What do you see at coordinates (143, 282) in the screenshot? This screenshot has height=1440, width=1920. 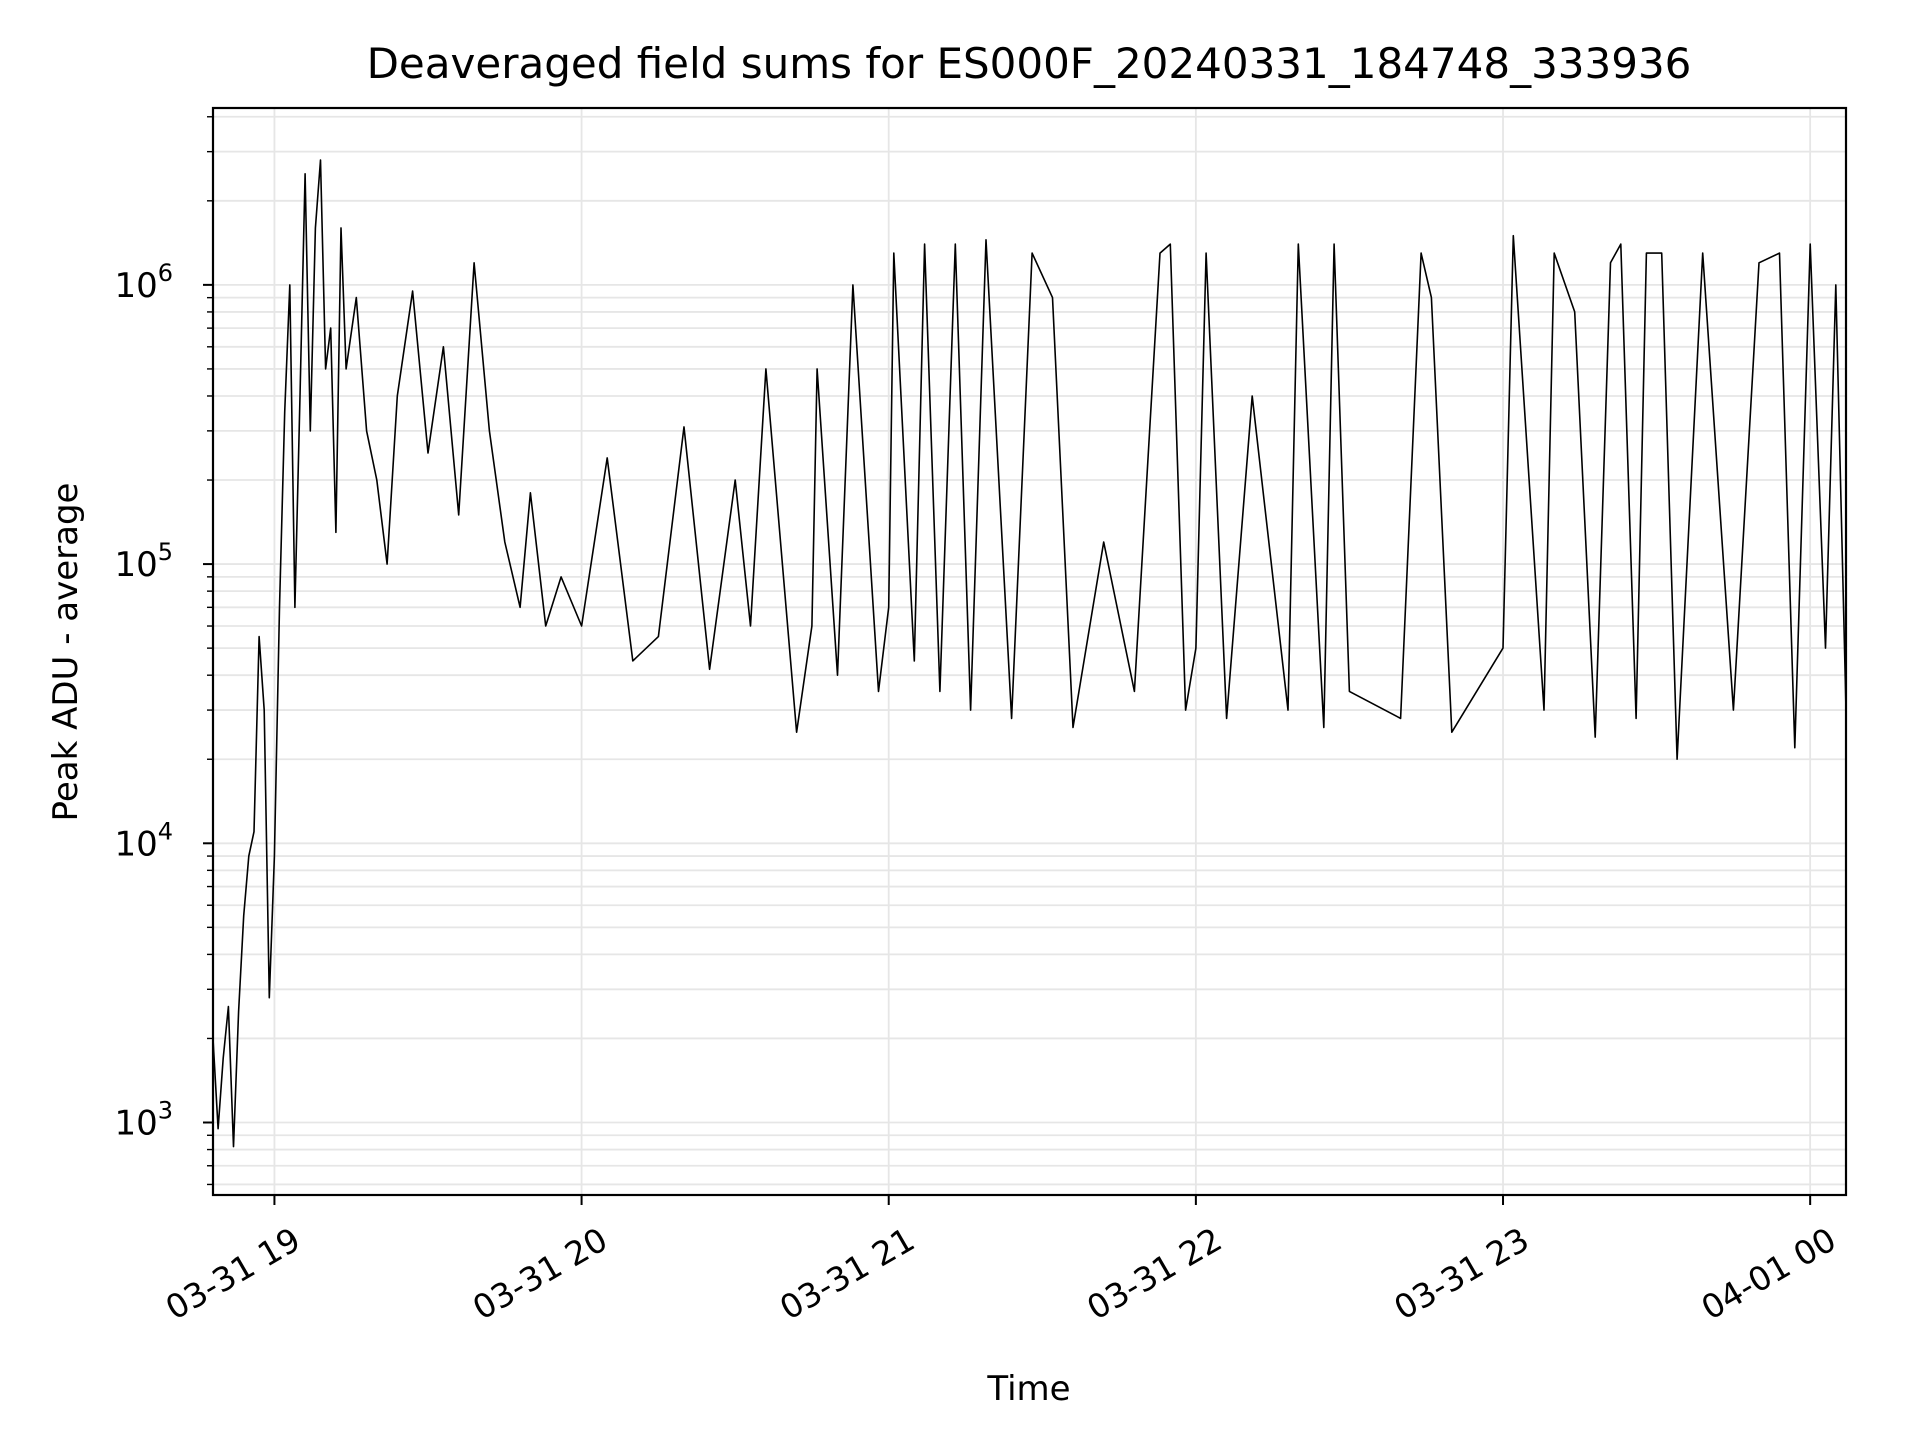 I see `y-tick-label: 10⁶` at bounding box center [143, 282].